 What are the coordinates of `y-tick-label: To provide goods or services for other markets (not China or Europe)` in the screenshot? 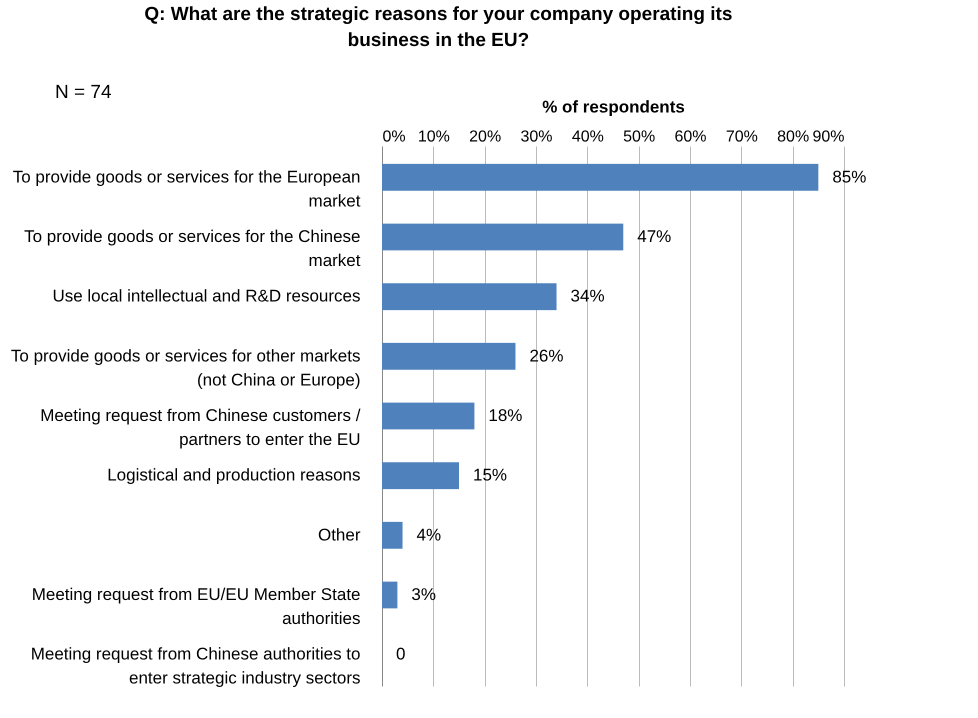 It's located at (185, 368).